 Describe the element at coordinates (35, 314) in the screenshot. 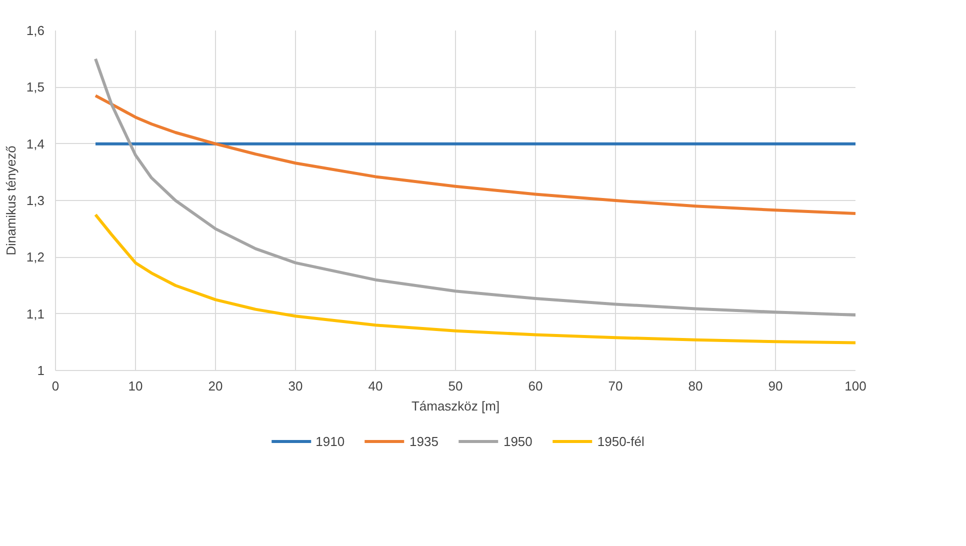

I see `y-tick-label: 1,1` at that location.